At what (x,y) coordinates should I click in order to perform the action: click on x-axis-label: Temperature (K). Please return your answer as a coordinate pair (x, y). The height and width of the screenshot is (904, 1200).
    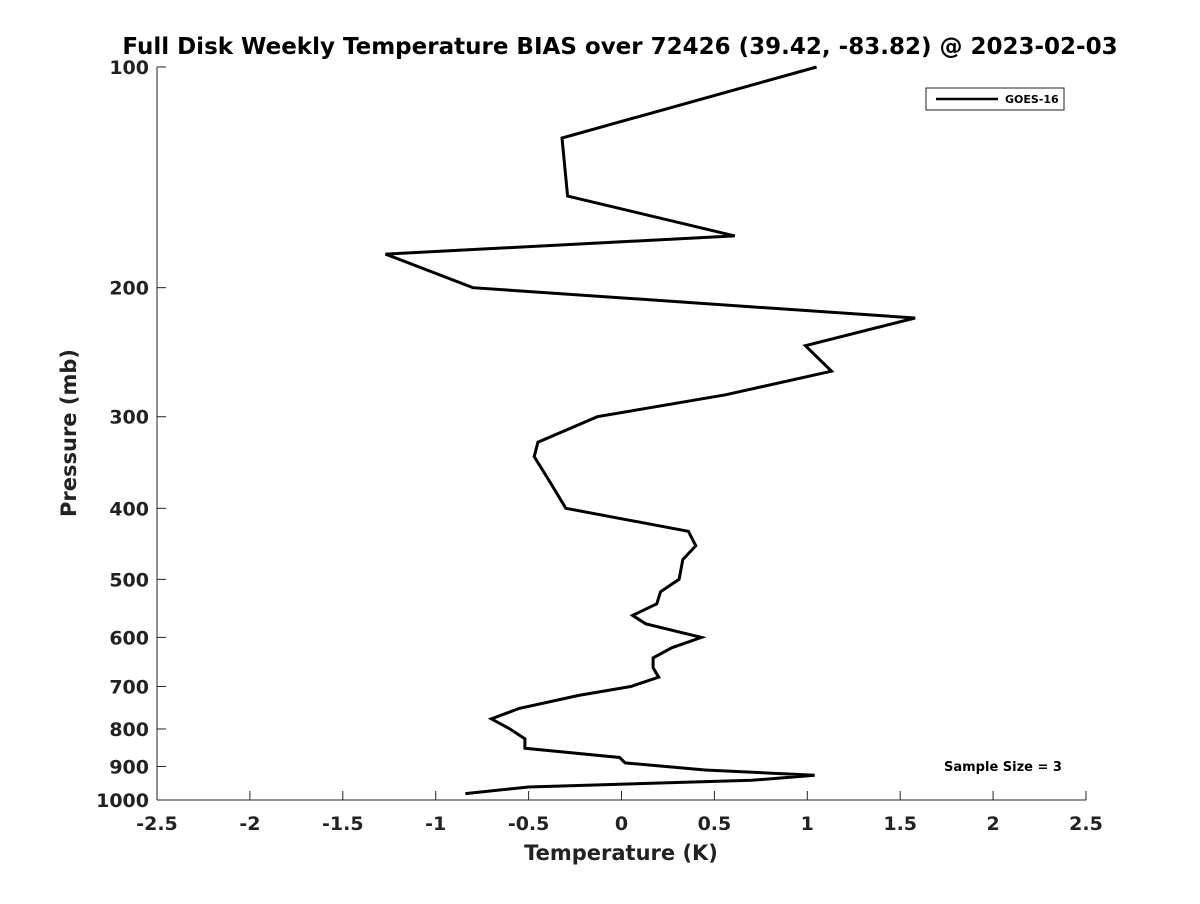
    Looking at the image, I should click on (621, 853).